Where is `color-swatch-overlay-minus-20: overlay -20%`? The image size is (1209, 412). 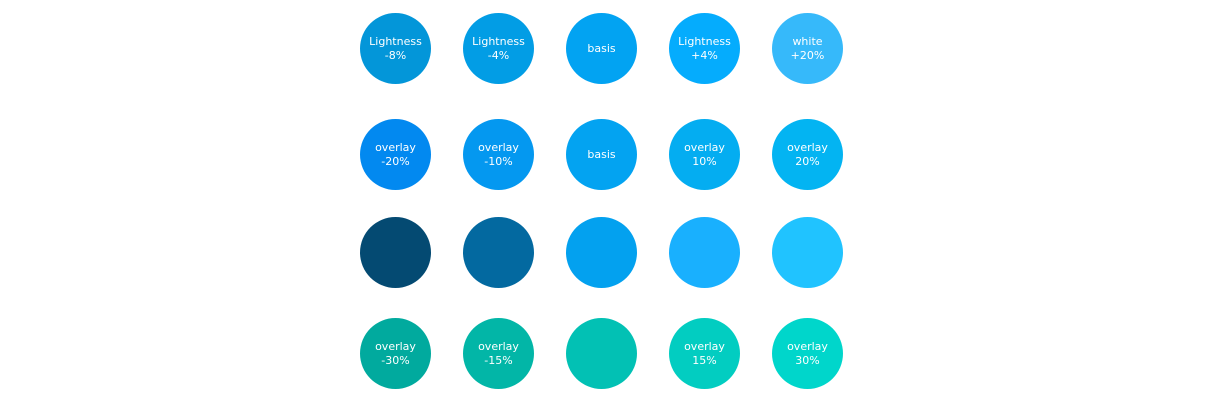
color-swatch-overlay-minus-20: overlay -20% is located at coordinates (395, 154).